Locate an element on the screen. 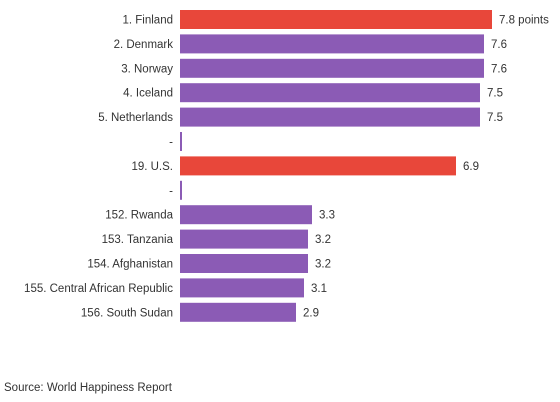 The image size is (560, 402). category-label: 5. Netherlands is located at coordinates (135, 118).